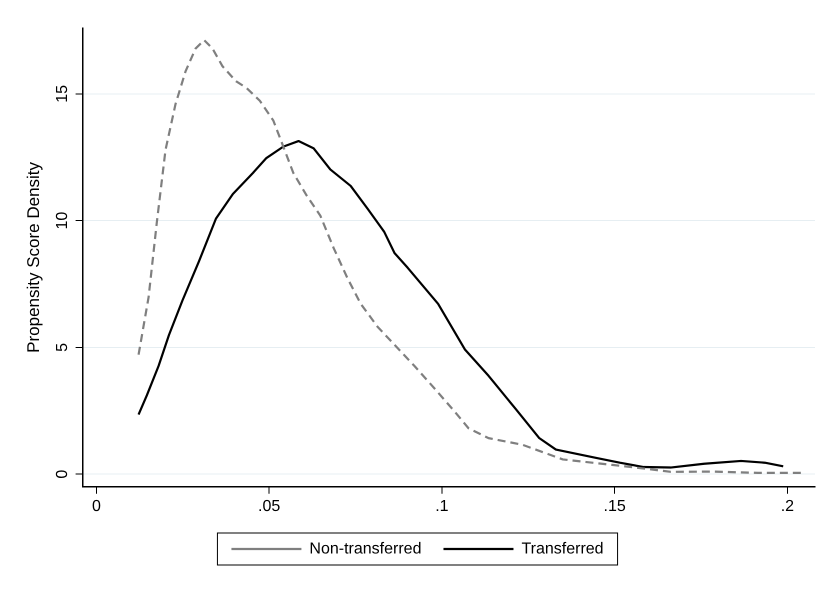 Image resolution: width=823 pixels, height=607 pixels. Describe the element at coordinates (63, 474) in the screenshot. I see `y-tick-label: 0` at that location.